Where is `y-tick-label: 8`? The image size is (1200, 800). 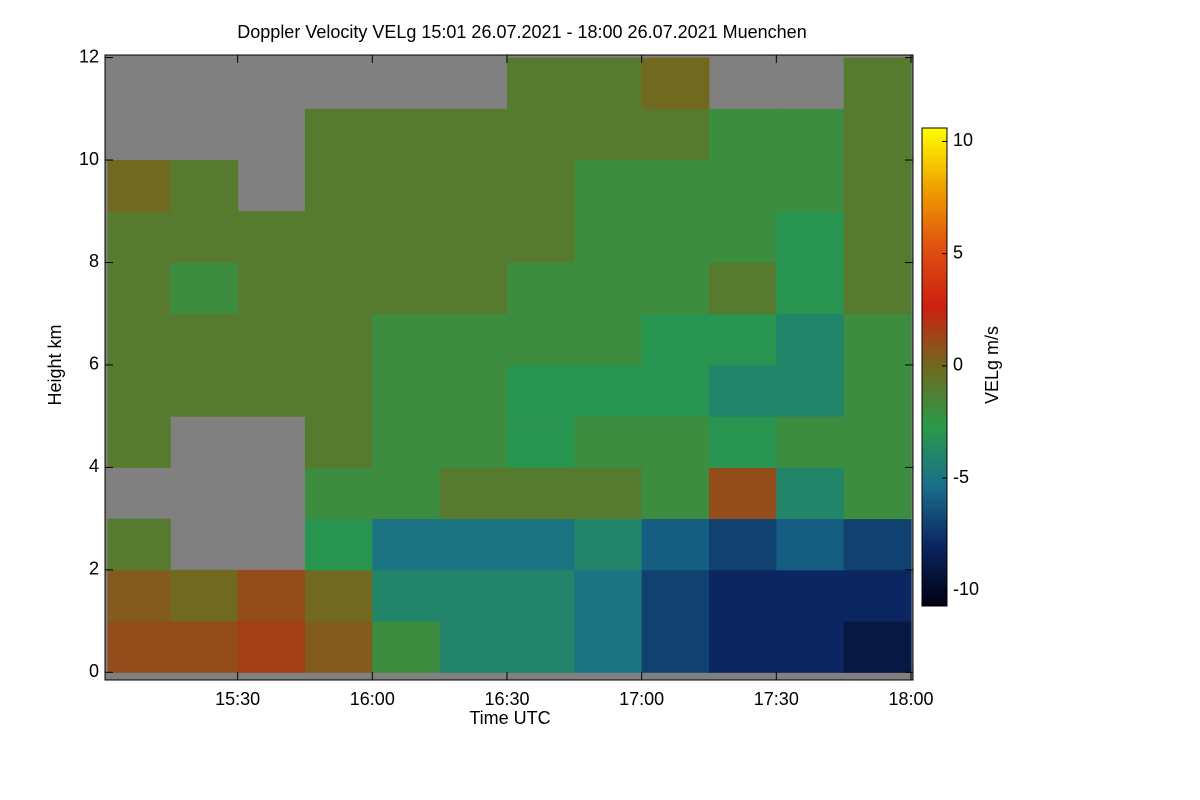
y-tick-label: 8 is located at coordinates (94, 261).